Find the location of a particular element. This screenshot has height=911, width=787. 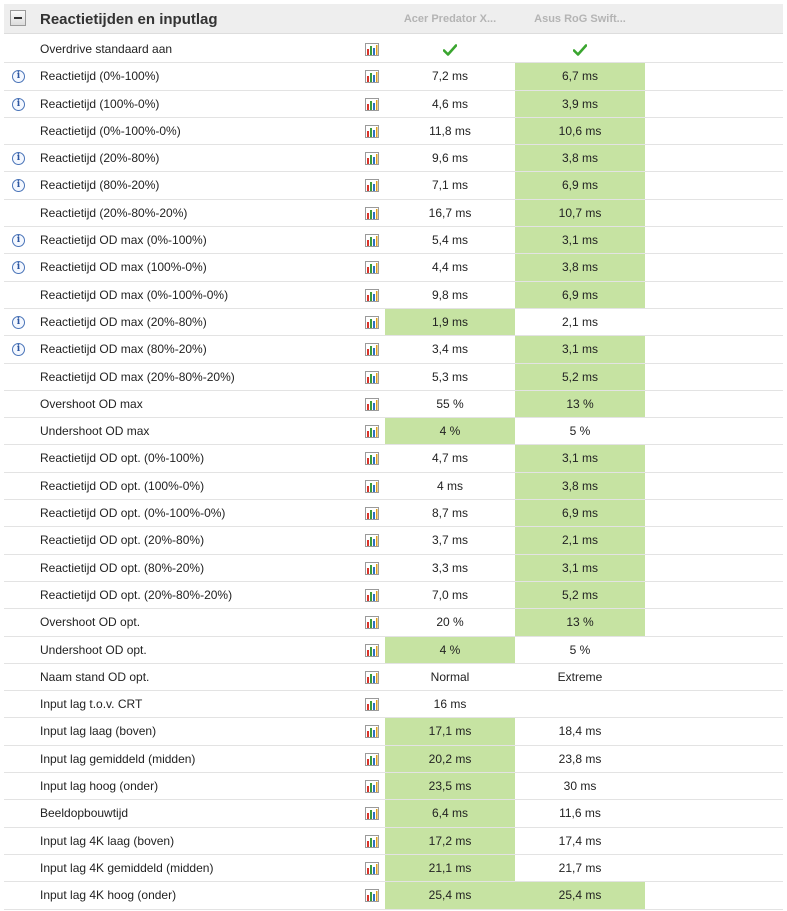

row-label: Reactietijd (0%-100%) is located at coordinates (100, 76).